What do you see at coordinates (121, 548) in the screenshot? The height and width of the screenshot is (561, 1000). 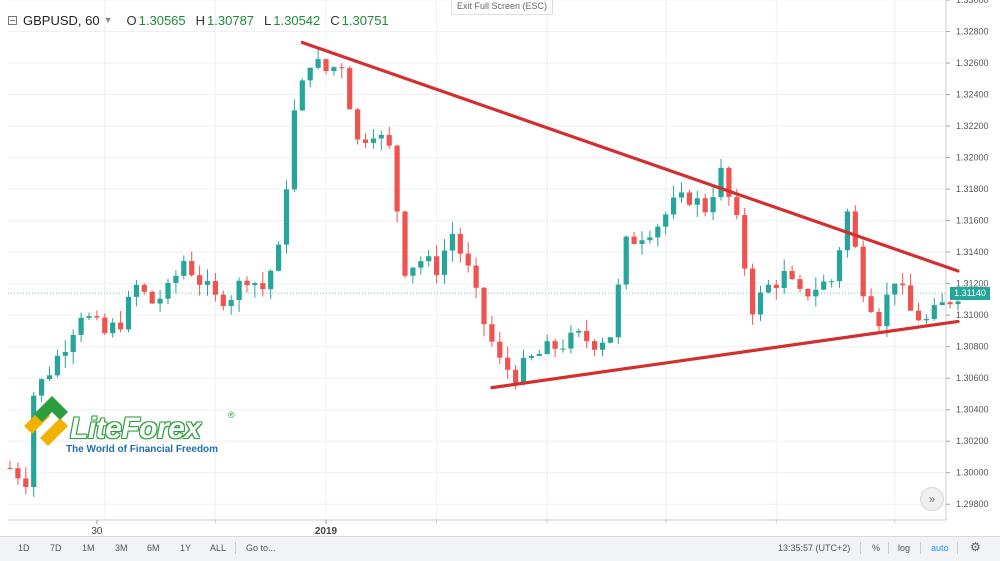 I see `range-3m-button: 3M` at bounding box center [121, 548].